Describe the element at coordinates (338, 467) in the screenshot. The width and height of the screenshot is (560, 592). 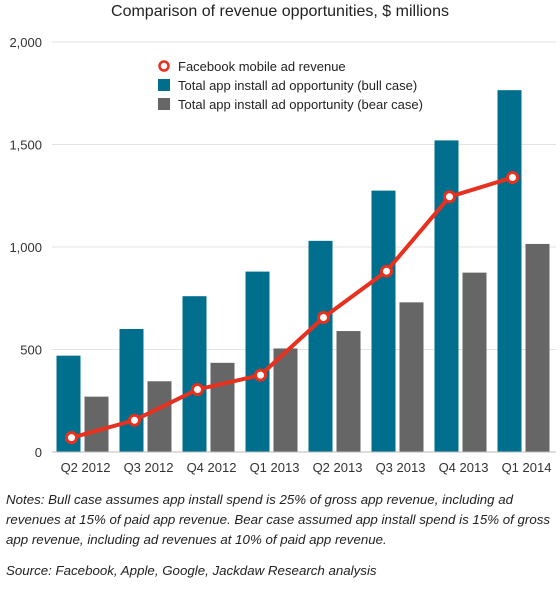
I see `x-tick-label: Q2 2013` at that location.